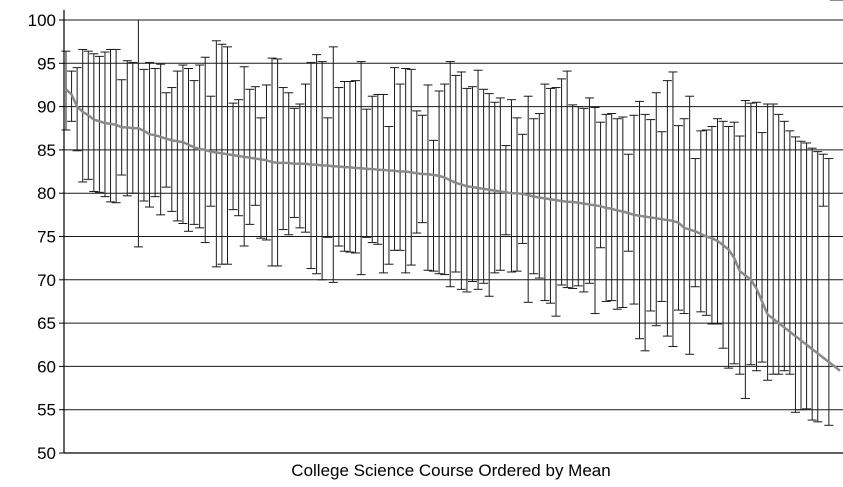  Describe the element at coordinates (46, 410) in the screenshot. I see `y-tick-label: 55` at that location.